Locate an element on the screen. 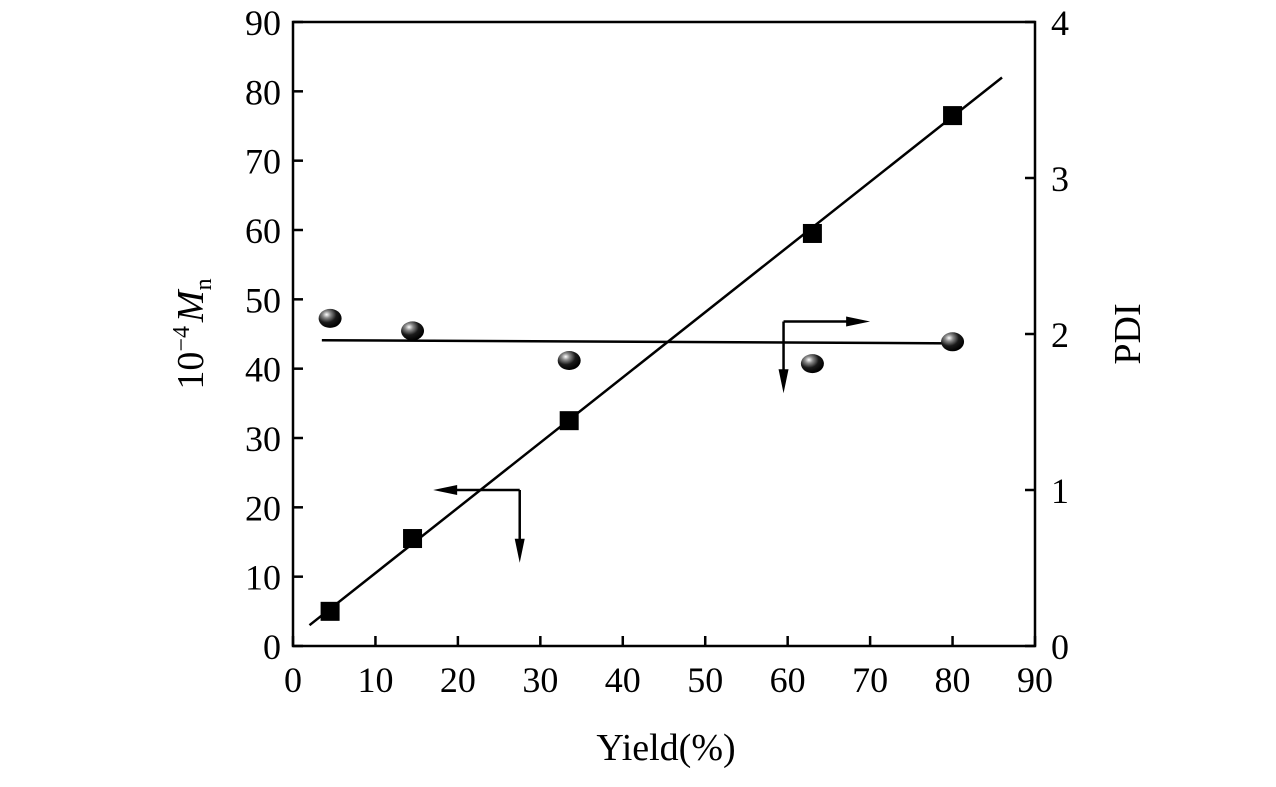 Image resolution: width=1276 pixels, height=787 pixels. x-tick-label: 50 is located at coordinates (705, 680).